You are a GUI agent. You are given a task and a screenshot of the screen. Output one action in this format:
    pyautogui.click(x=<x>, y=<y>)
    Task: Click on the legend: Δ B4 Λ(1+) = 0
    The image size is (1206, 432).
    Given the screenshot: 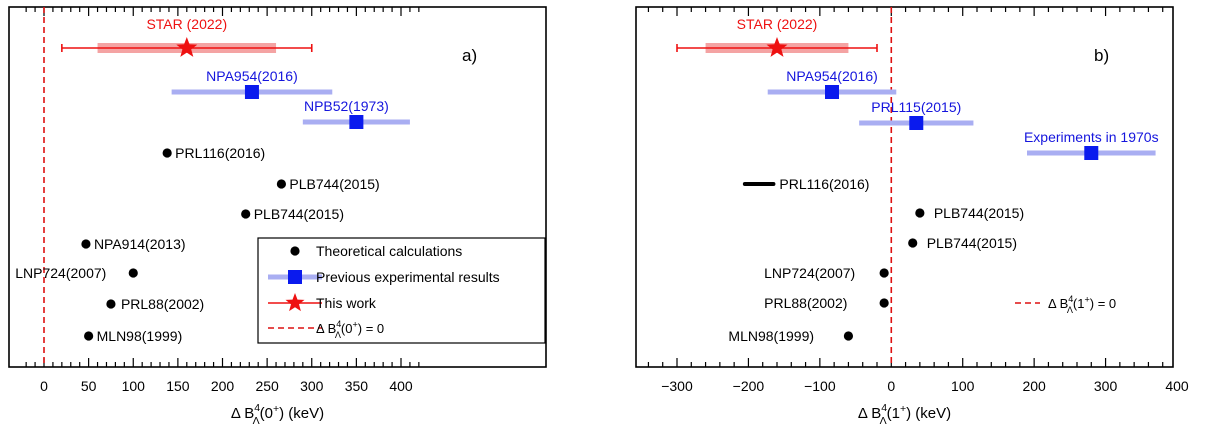 What is the action you would take?
    pyautogui.click(x=1065, y=304)
    